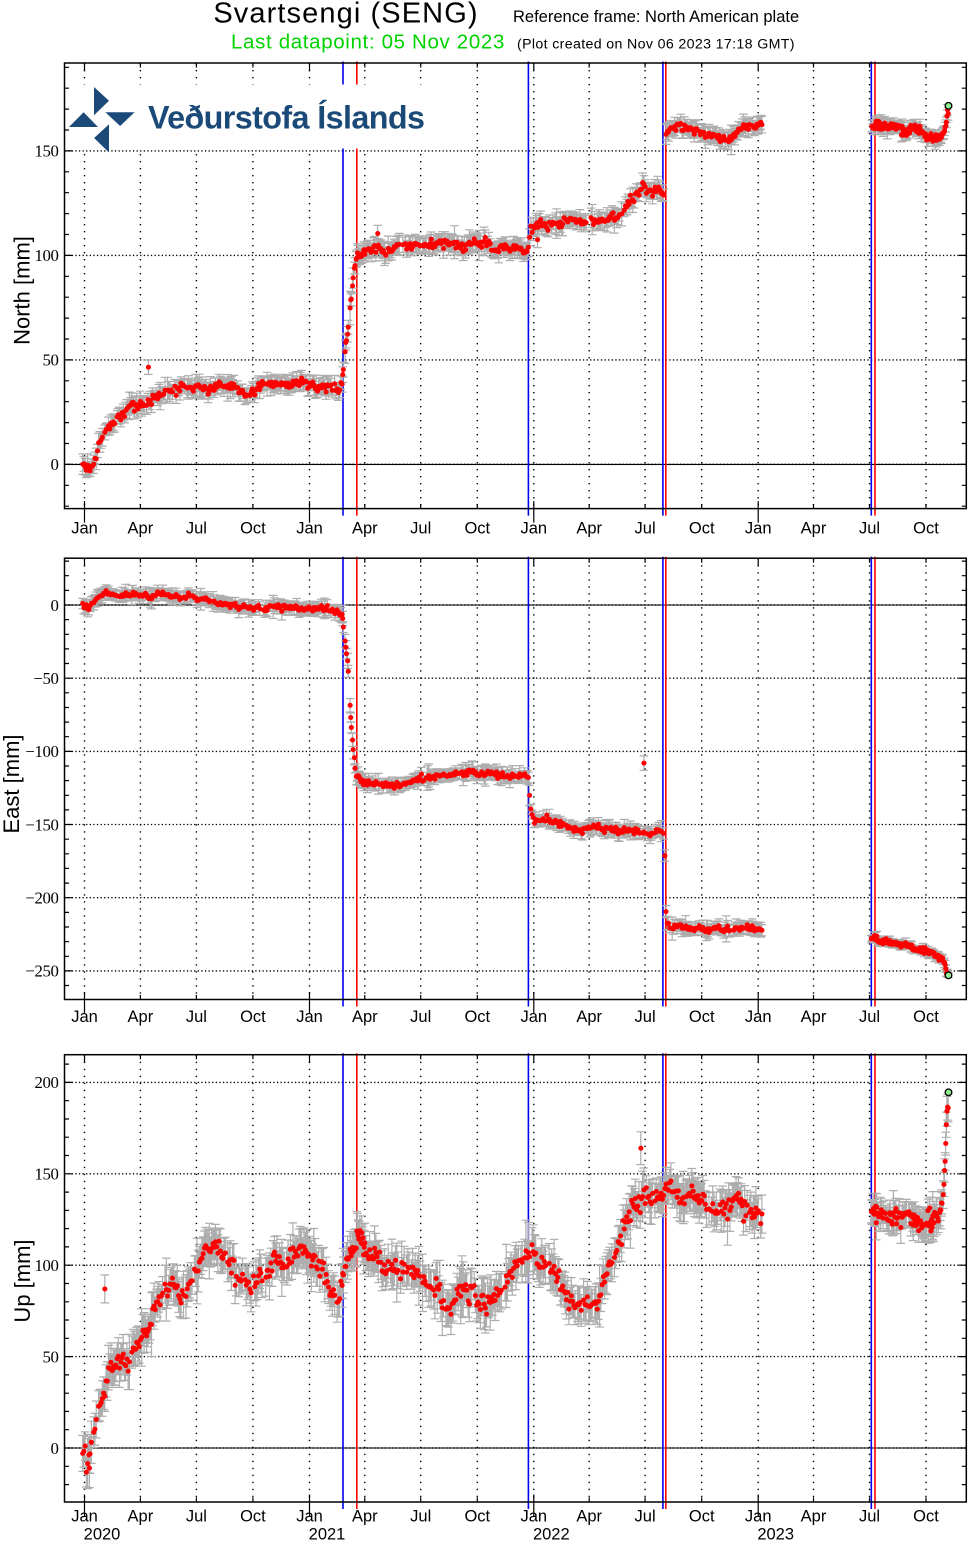 The height and width of the screenshot is (1549, 971). Describe the element at coordinates (551, 1535) in the screenshot. I see `svg-text: 2022` at that location.